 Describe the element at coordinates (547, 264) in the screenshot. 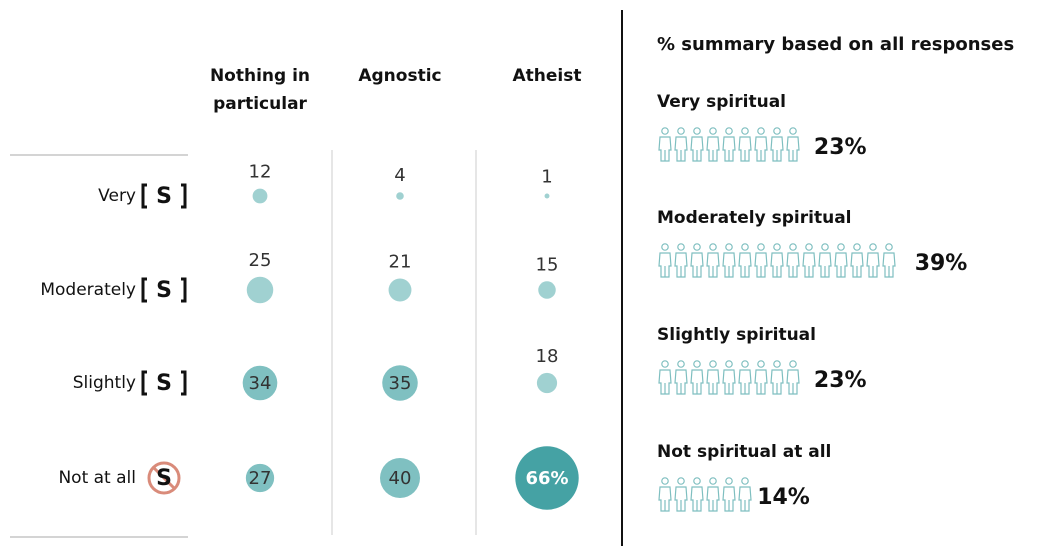

I see `value-label: 15` at that location.